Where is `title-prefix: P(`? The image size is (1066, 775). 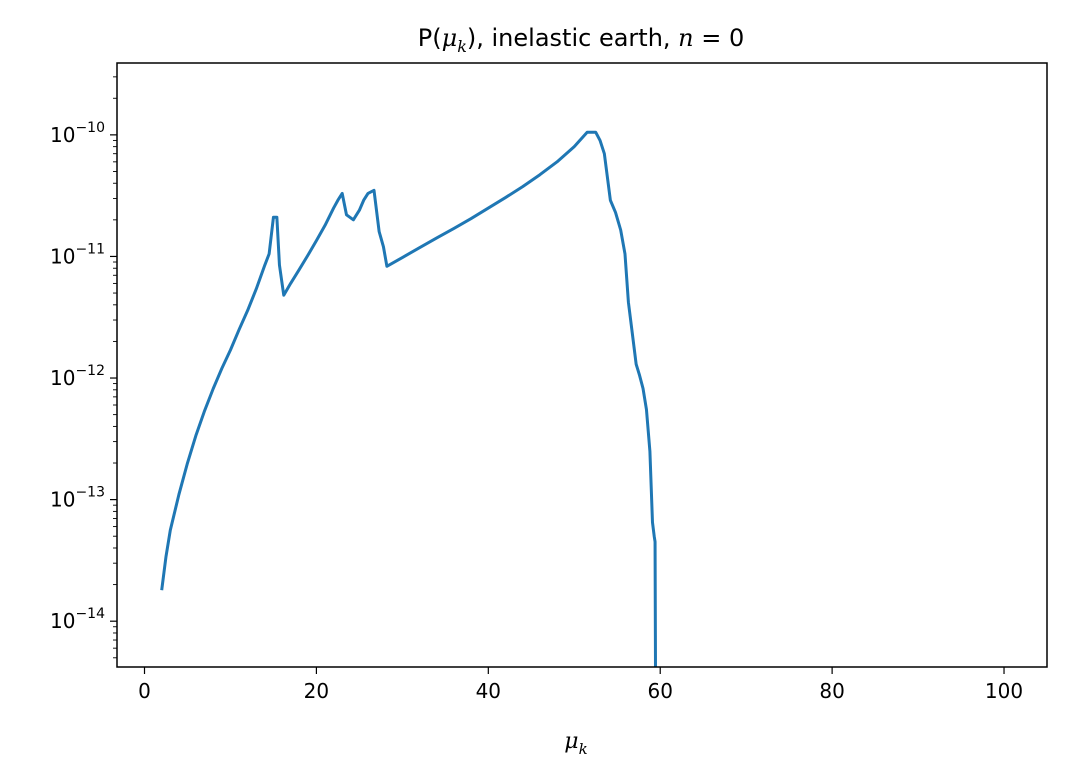 title-prefix: P( is located at coordinates (430, 38).